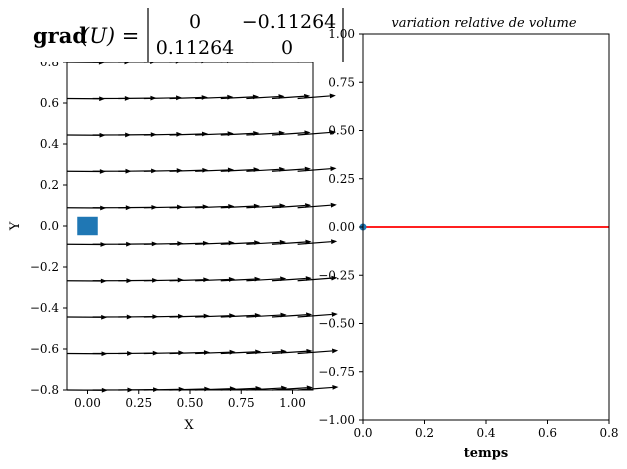  What do you see at coordinates (60, 35) in the screenshot?
I see `gradient-operator-label: grad` at bounding box center [60, 35].